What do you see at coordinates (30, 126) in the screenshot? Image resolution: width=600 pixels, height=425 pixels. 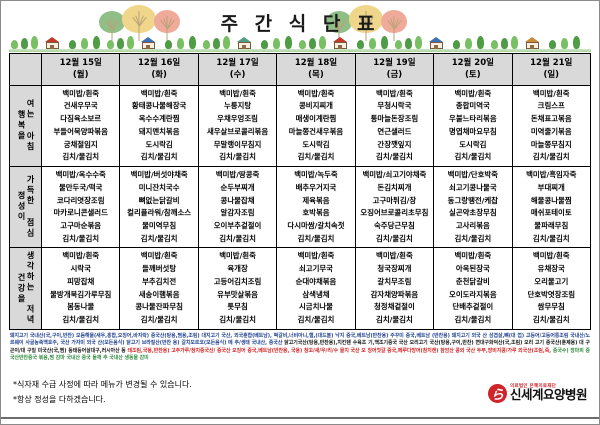 I see `row-label-main: 여는 아침` at bounding box center [30, 126].